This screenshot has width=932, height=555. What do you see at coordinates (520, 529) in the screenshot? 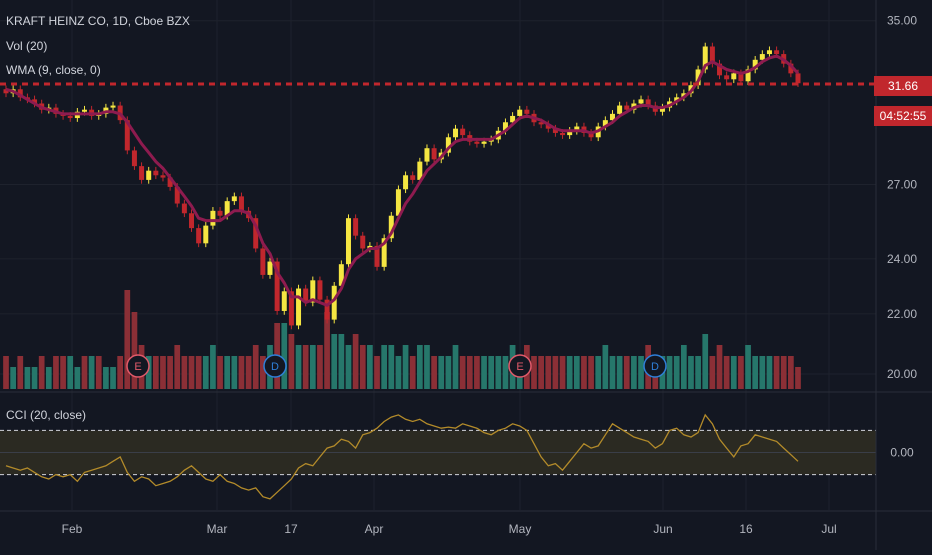
I see `time-tick-label: May` at bounding box center [520, 529].